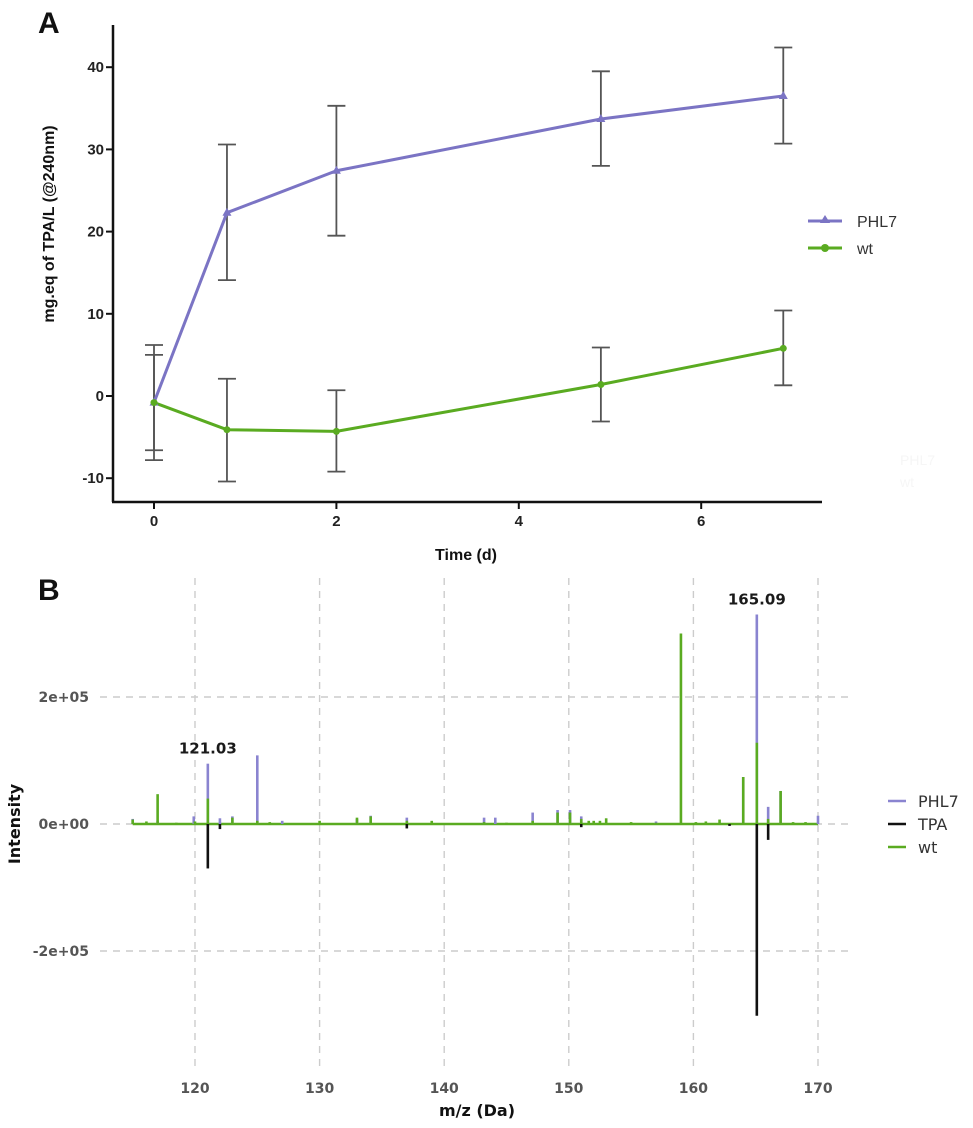 This screenshot has width=973, height=1128. Describe the element at coordinates (95, 314) in the screenshot. I see `panel-a-y-tick-label: 10` at that location.